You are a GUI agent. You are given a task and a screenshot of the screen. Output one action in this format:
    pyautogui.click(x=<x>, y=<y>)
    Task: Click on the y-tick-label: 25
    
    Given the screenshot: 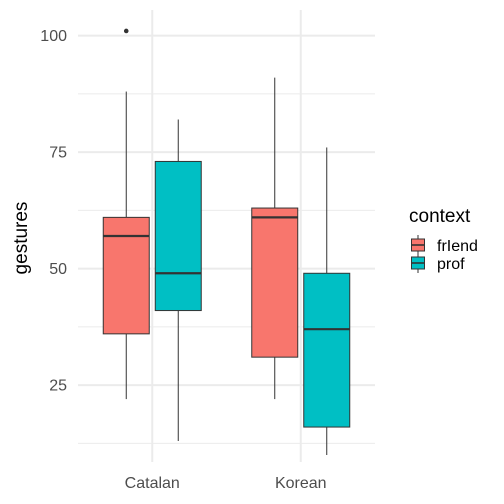 What is the action you would take?
    pyautogui.click(x=58, y=386)
    